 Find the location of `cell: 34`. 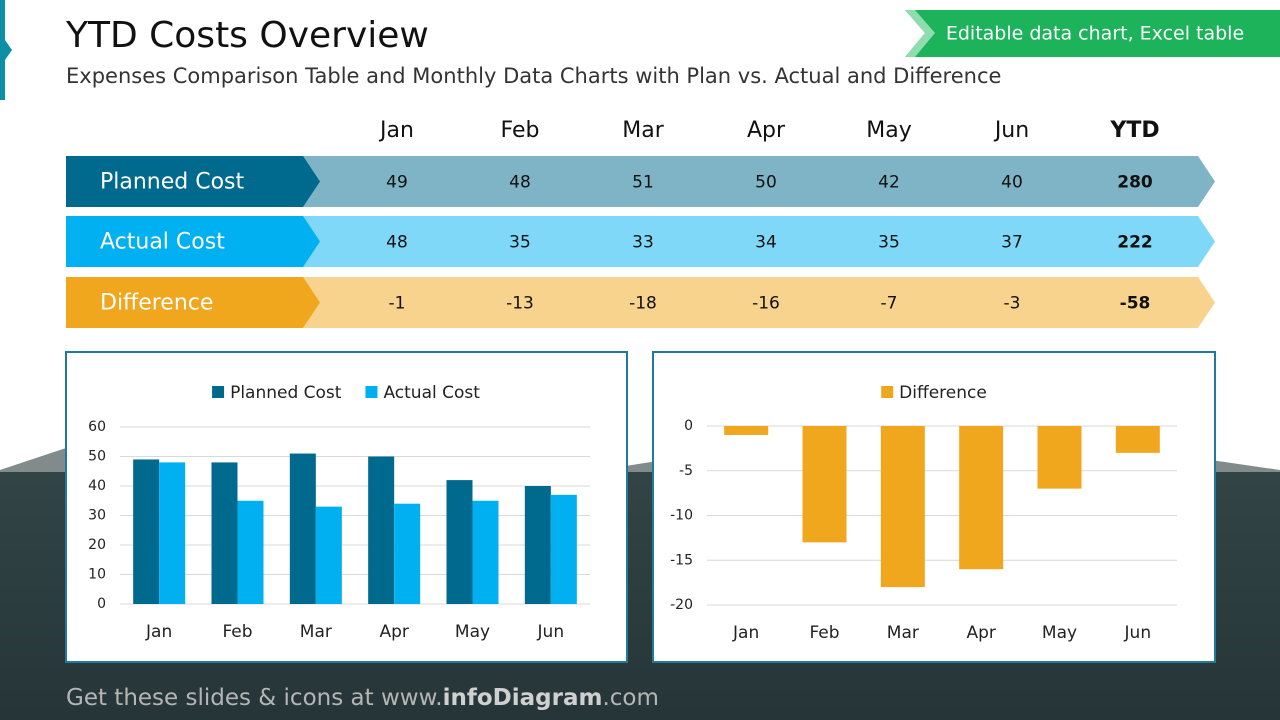

cell: 34 is located at coordinates (766, 243).